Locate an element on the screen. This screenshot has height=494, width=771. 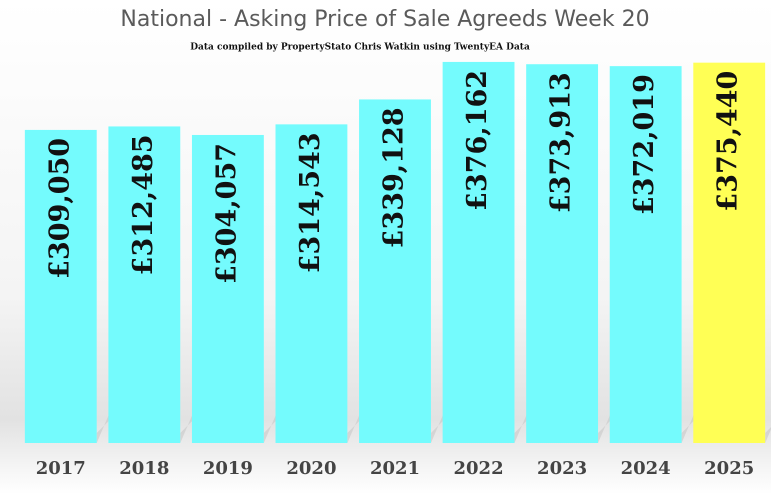
x-tick-label: 2023 is located at coordinates (562, 468).